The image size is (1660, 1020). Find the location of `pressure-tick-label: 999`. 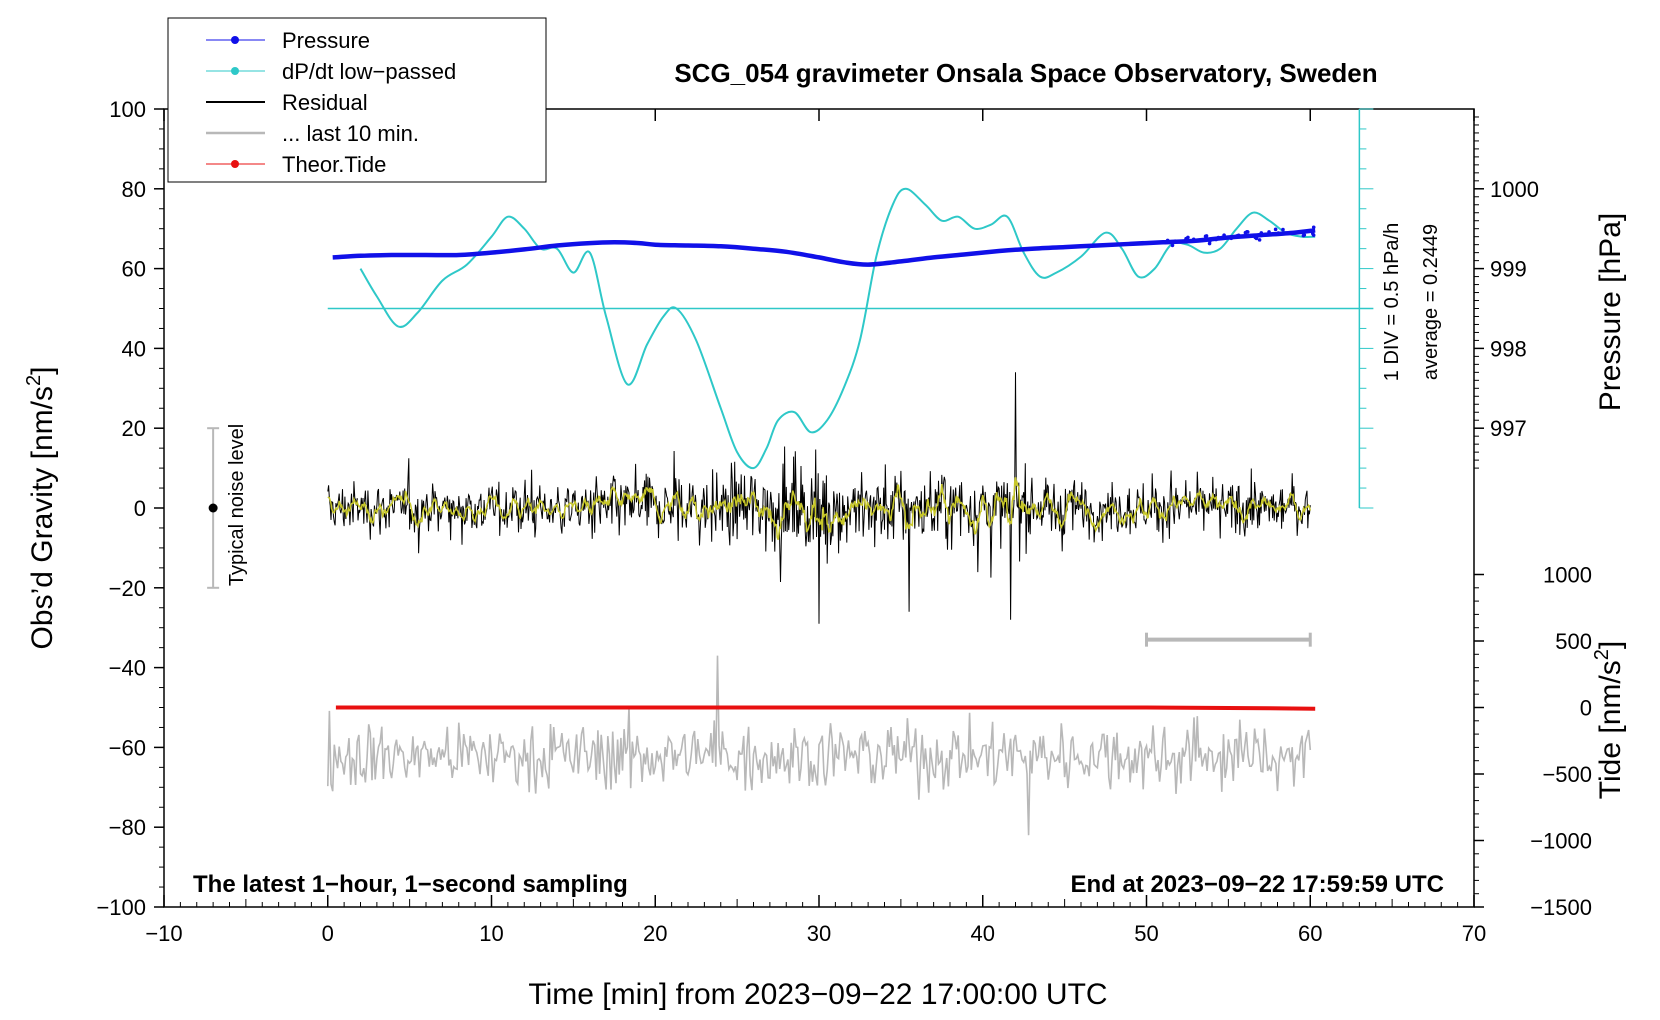

pressure-tick-label: 999 is located at coordinates (1508, 269).